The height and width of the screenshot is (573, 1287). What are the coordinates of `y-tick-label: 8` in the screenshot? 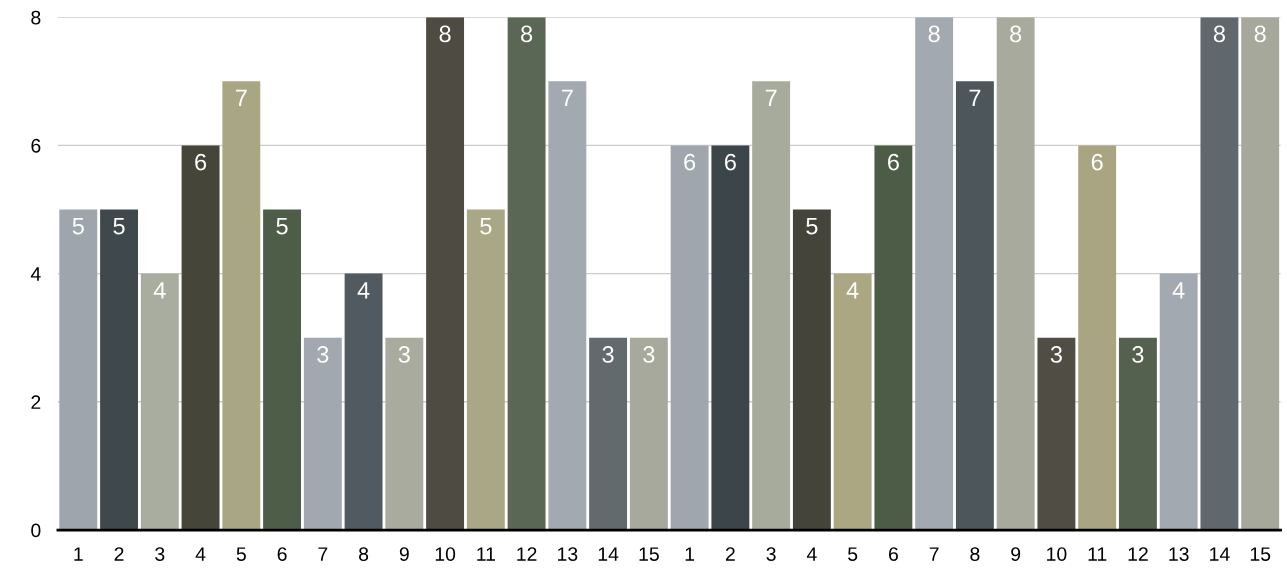 It's located at (36, 17).